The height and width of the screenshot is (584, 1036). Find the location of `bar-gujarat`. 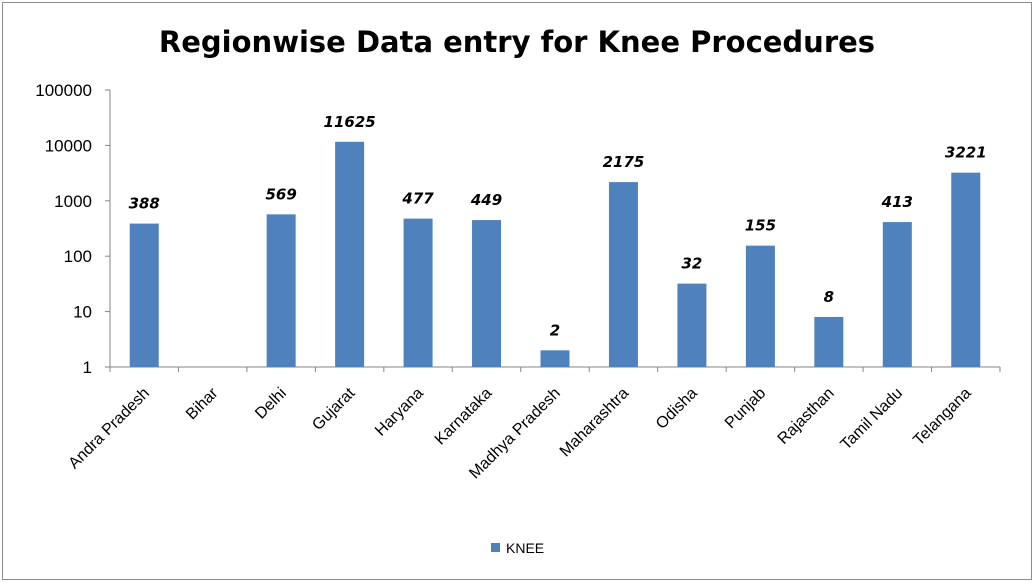

bar-gujarat is located at coordinates (350, 254).